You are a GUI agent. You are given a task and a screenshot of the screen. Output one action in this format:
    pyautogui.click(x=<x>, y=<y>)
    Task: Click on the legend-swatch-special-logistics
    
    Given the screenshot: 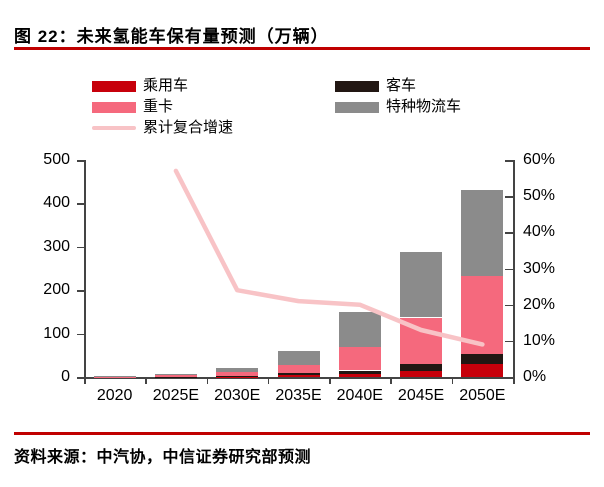 What is the action you would take?
    pyautogui.click(x=357, y=107)
    